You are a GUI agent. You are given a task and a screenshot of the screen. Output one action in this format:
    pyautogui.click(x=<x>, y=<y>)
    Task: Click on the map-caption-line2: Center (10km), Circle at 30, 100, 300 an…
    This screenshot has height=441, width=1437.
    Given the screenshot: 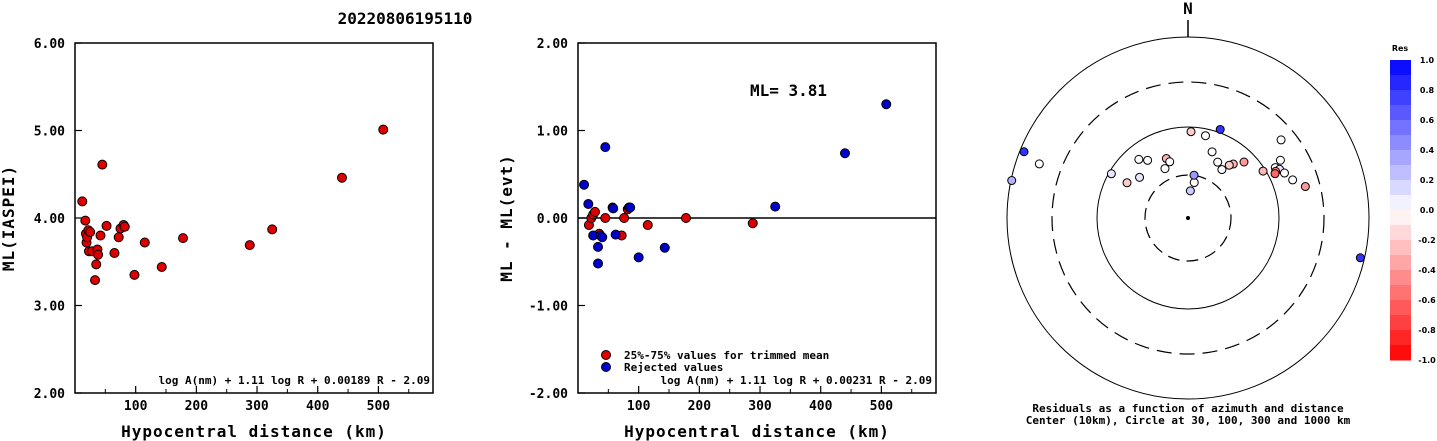 What is the action you would take?
    pyautogui.click(x=1188, y=420)
    